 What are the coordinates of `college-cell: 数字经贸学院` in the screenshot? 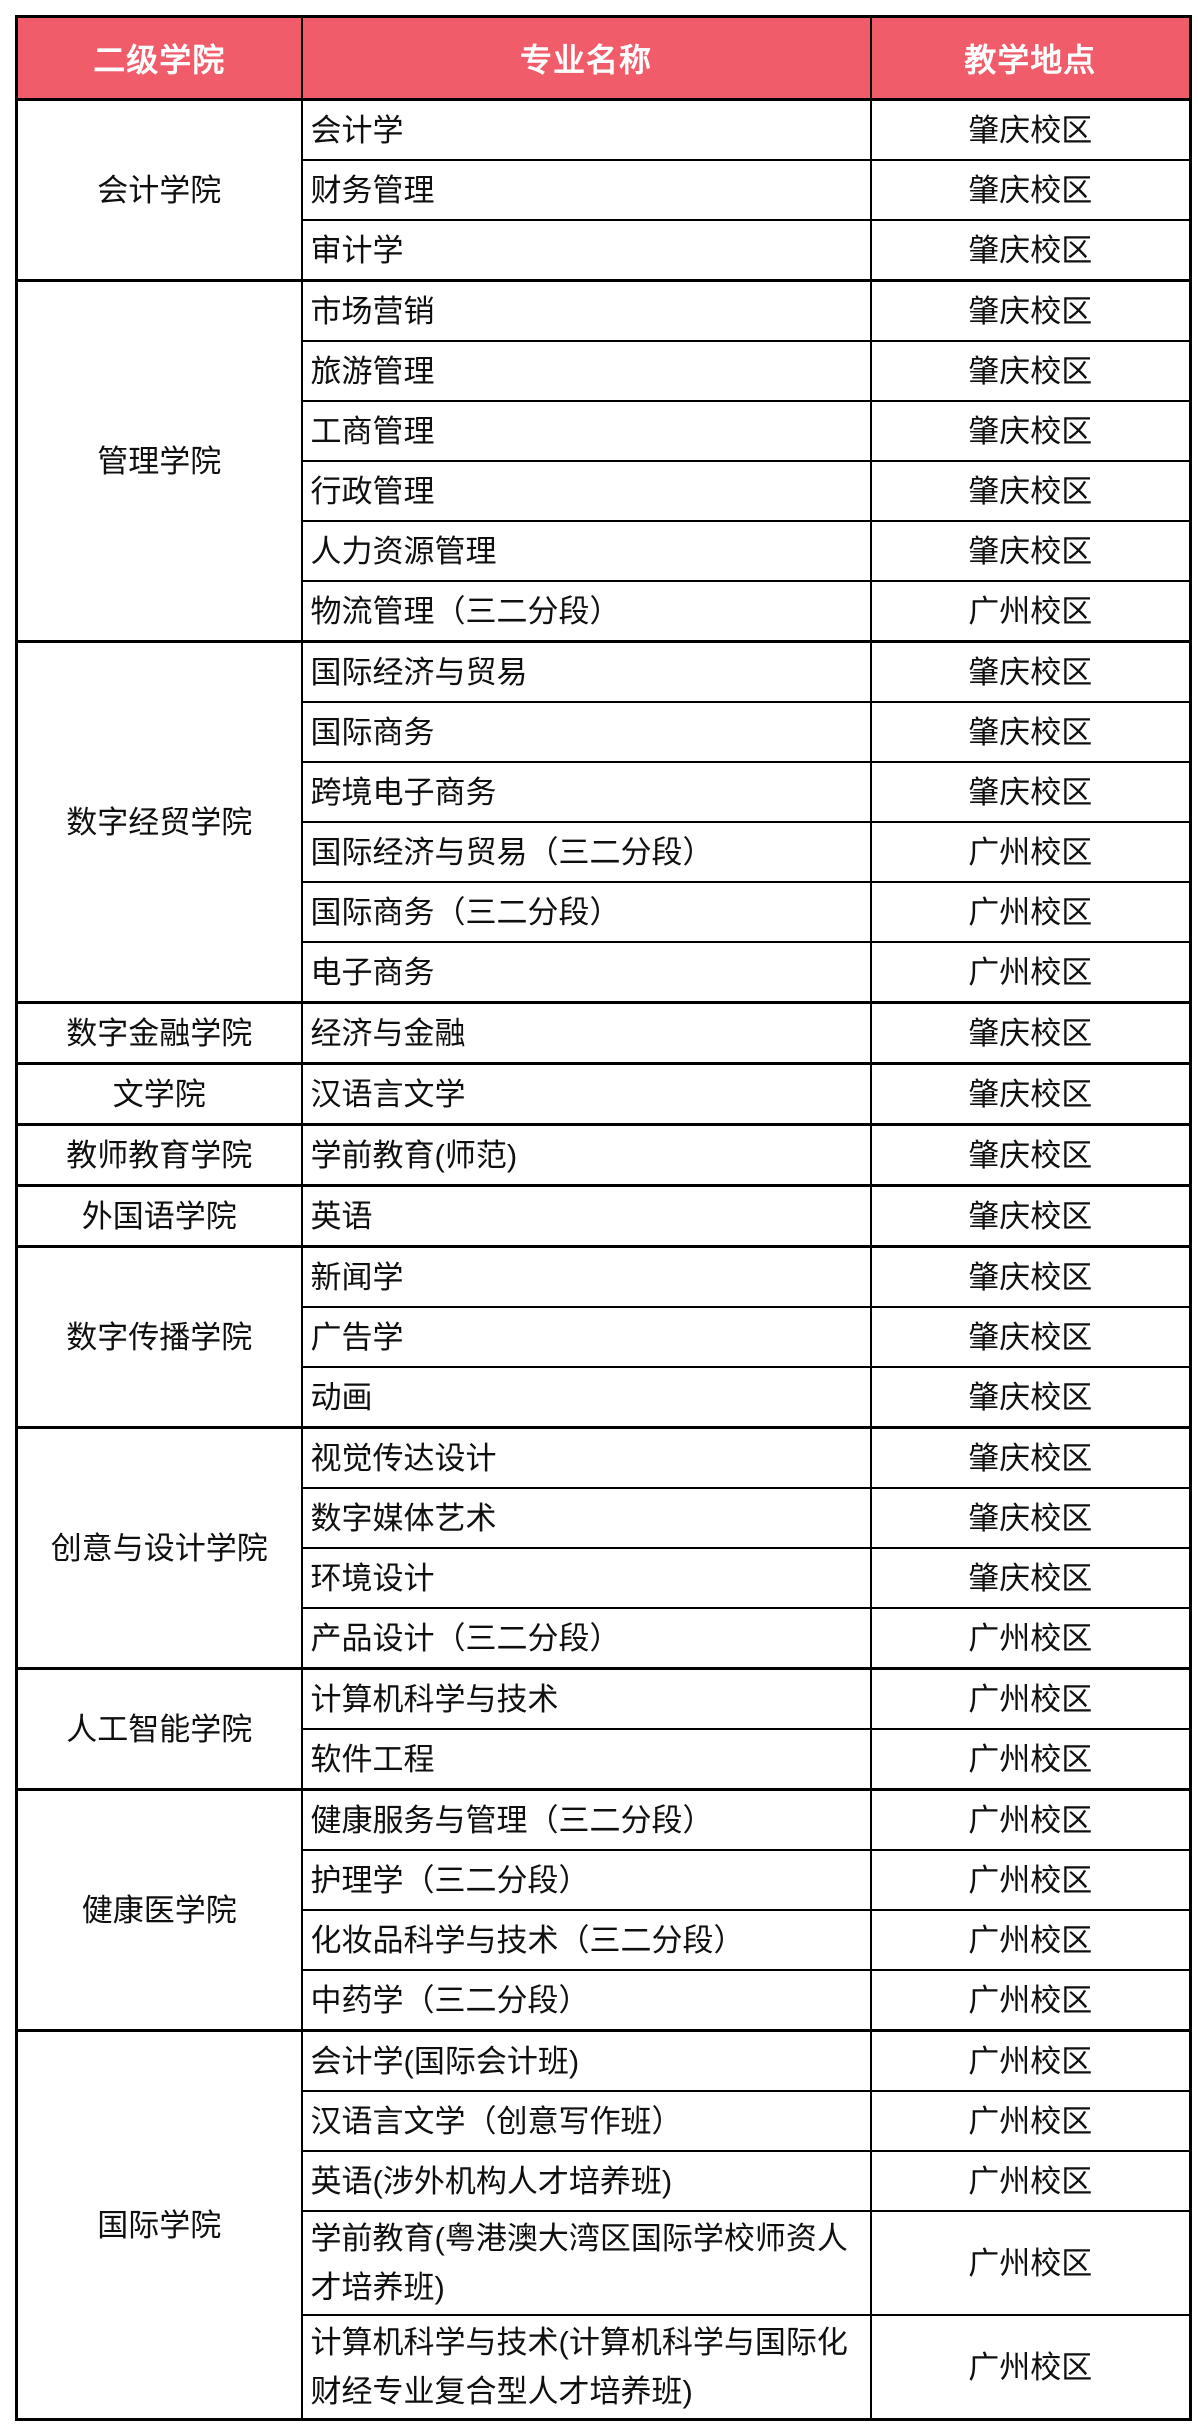 It's located at (159, 822).